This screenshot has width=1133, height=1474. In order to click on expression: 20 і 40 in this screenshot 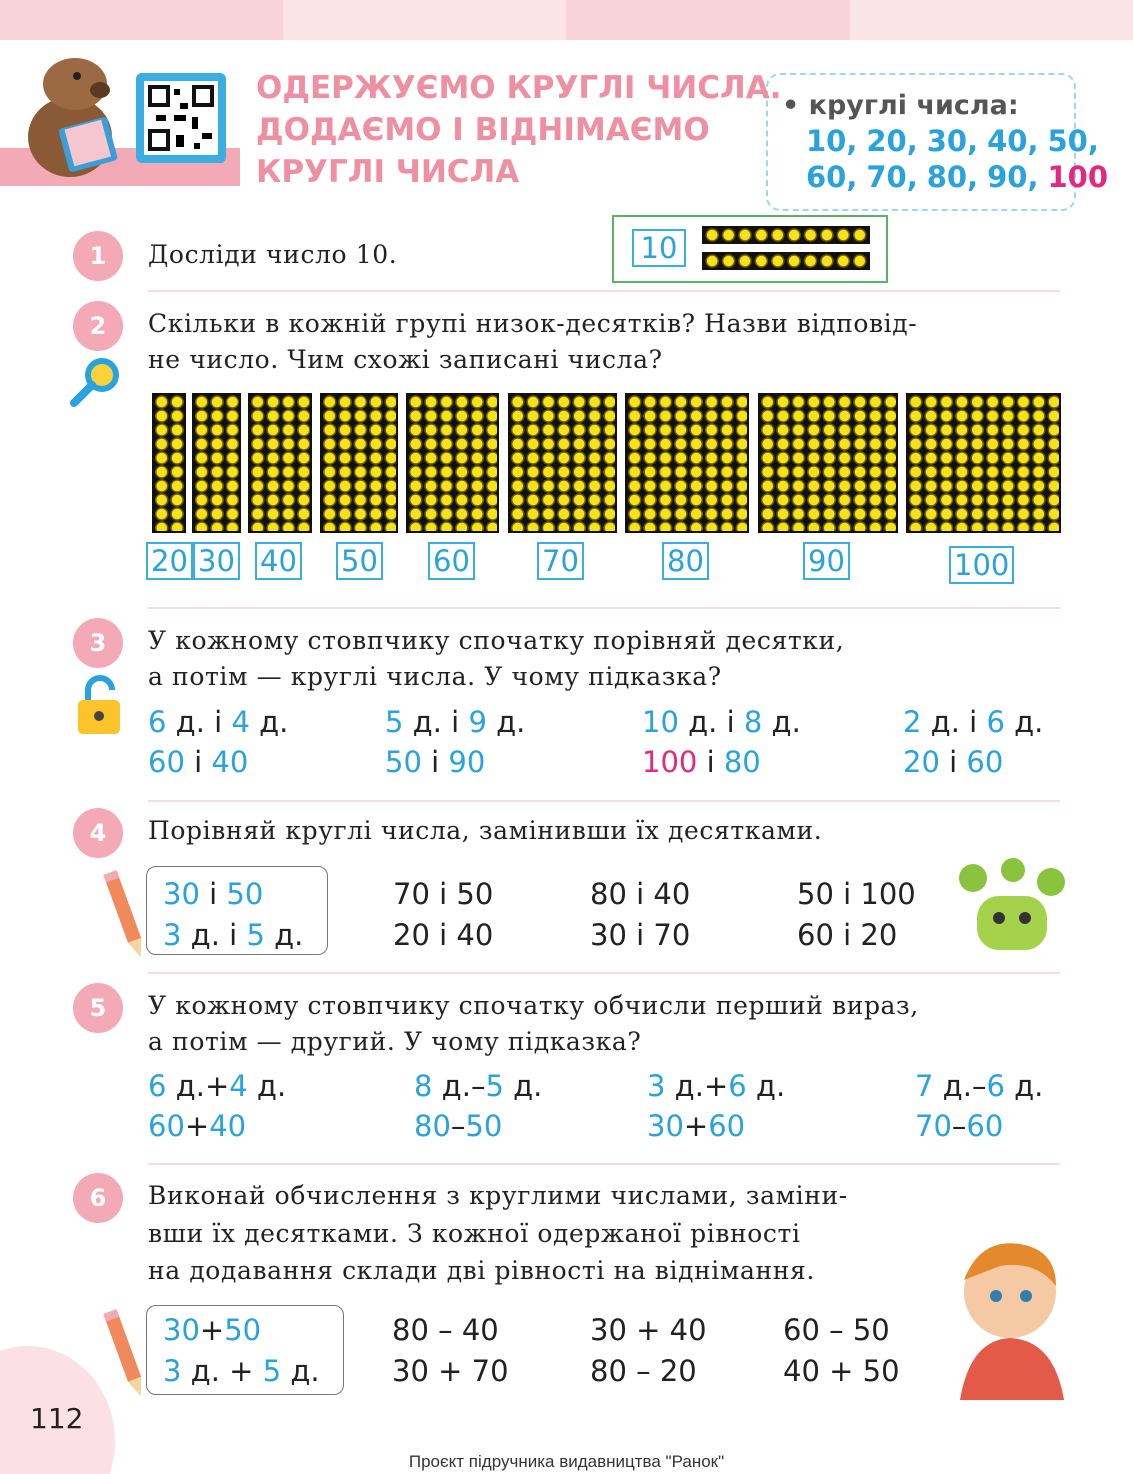, I will do `click(443, 935)`.